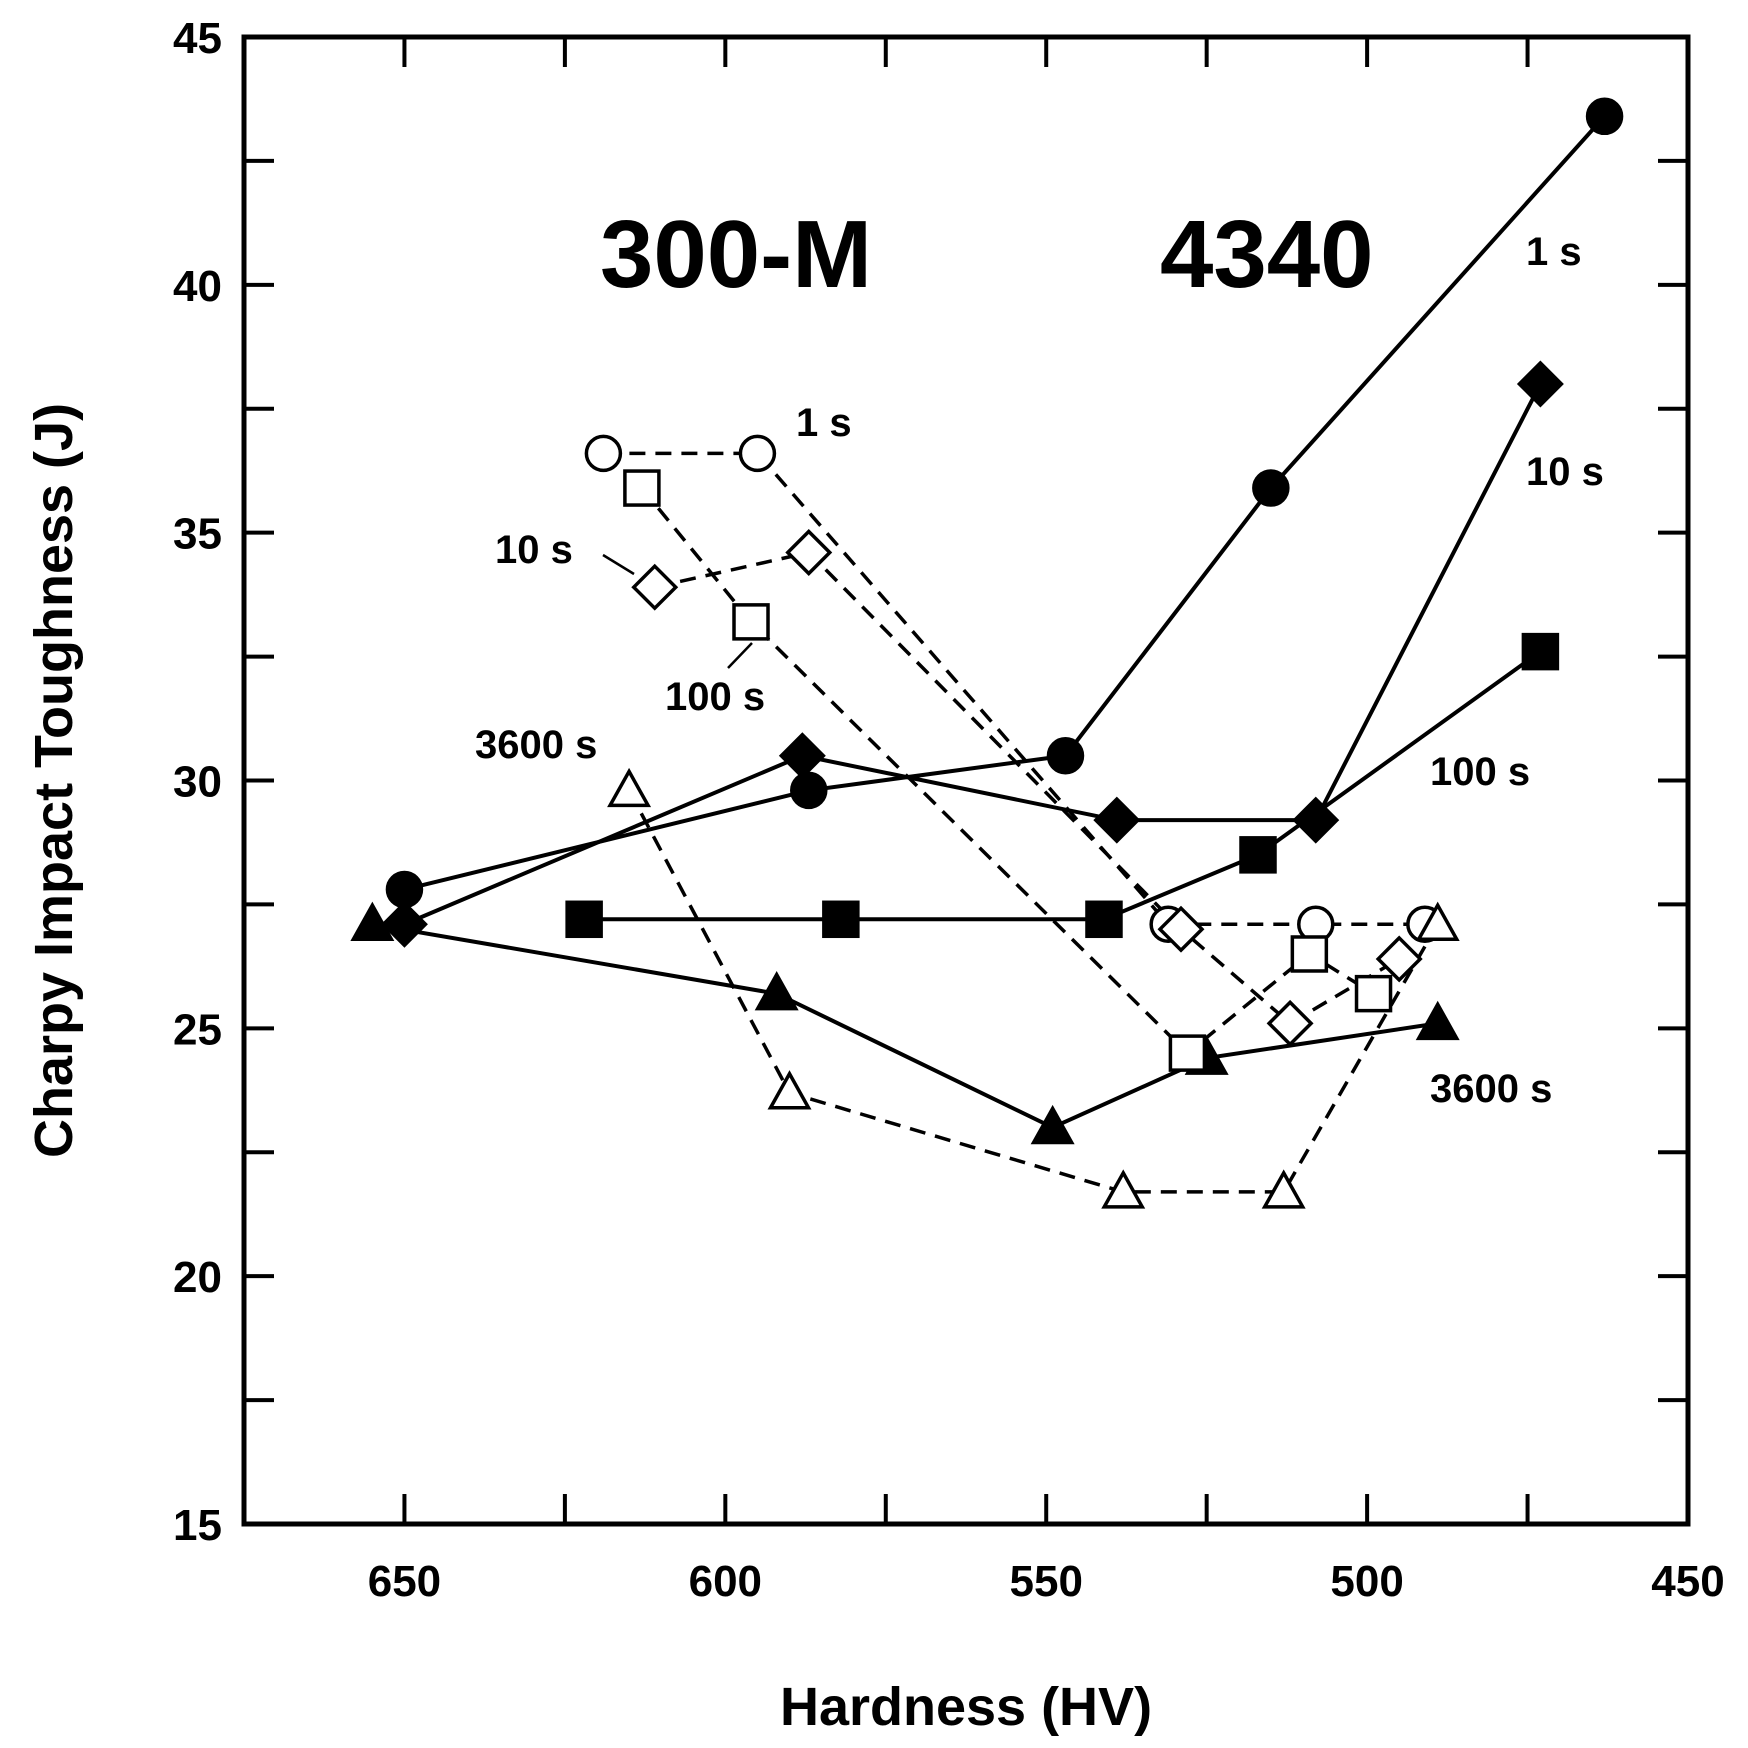 This screenshot has width=1748, height=1748. Describe the element at coordinates (966, 1707) in the screenshot. I see `x-axis-title: Hardness (HV)` at that location.